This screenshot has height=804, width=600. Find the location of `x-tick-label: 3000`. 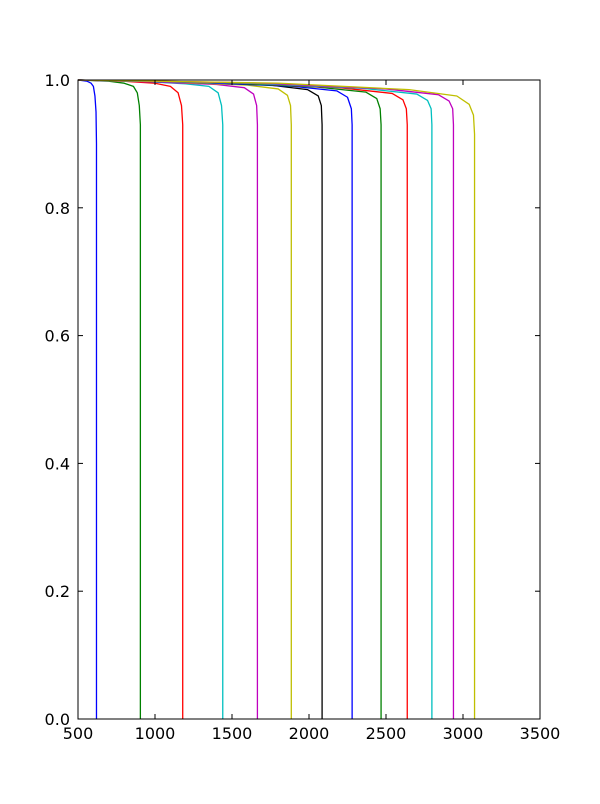

x-tick-label: 3000 is located at coordinates (463, 733).